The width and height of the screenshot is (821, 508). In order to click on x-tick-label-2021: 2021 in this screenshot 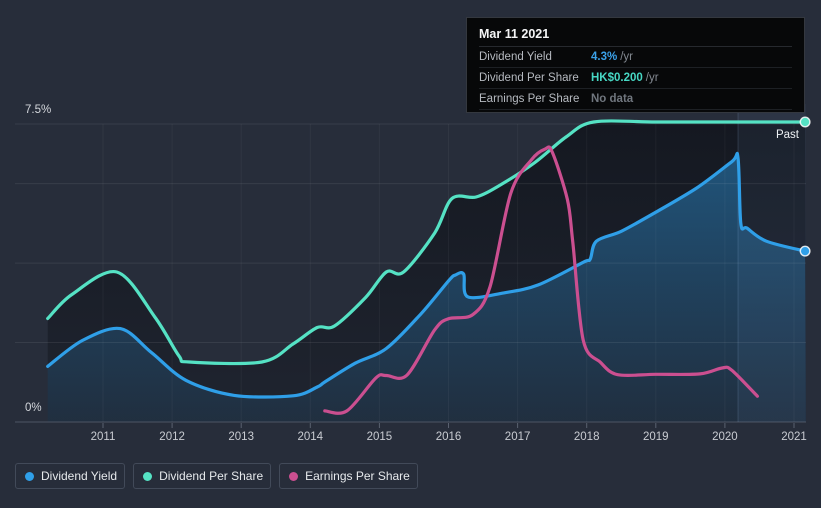, I will do `click(794, 437)`.